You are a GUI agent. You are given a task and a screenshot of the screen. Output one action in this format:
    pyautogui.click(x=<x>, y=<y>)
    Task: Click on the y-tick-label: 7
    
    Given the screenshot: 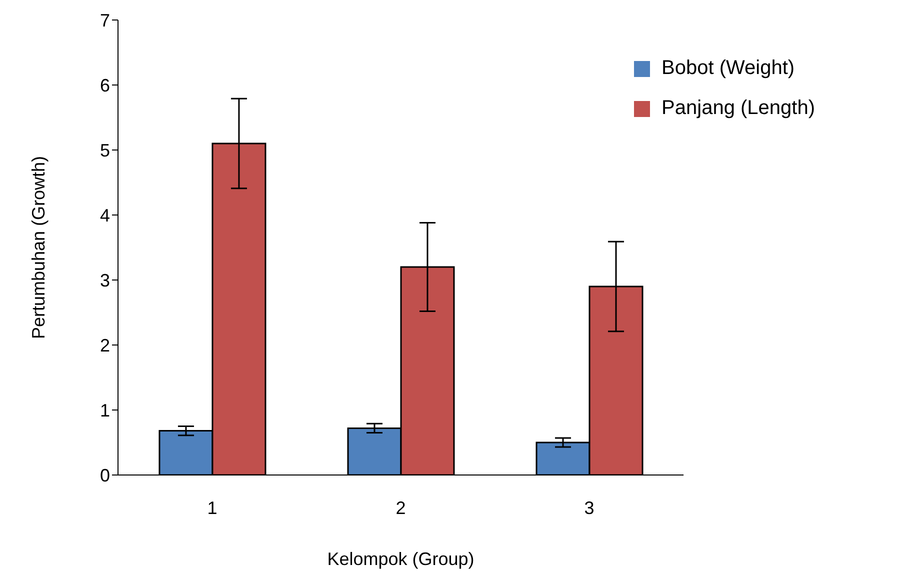 What is the action you would take?
    pyautogui.click(x=105, y=20)
    